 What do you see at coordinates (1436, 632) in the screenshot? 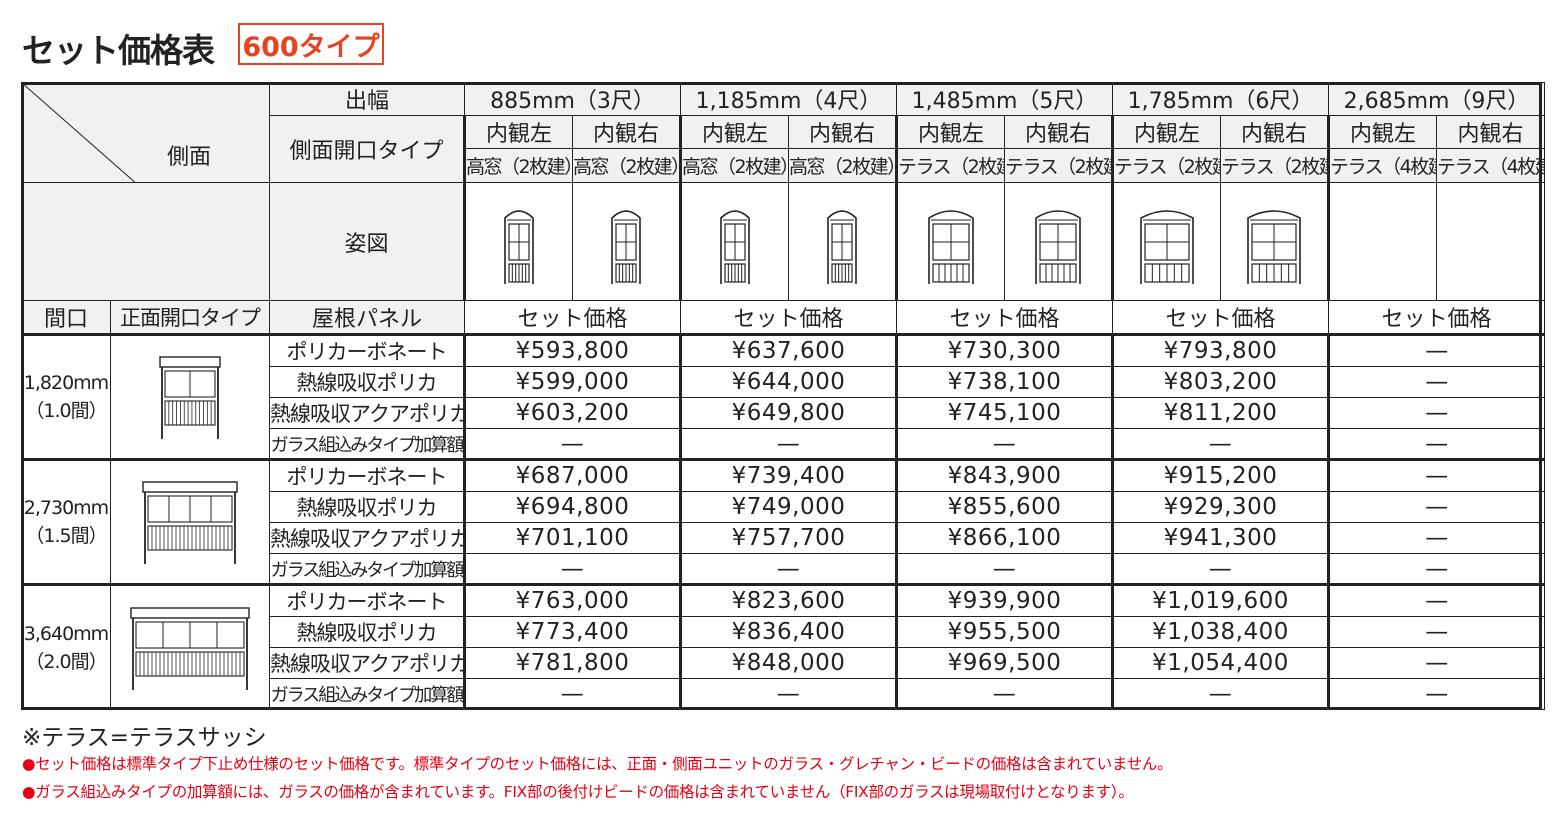
I see `price-2-1-4: —` at bounding box center [1436, 632].